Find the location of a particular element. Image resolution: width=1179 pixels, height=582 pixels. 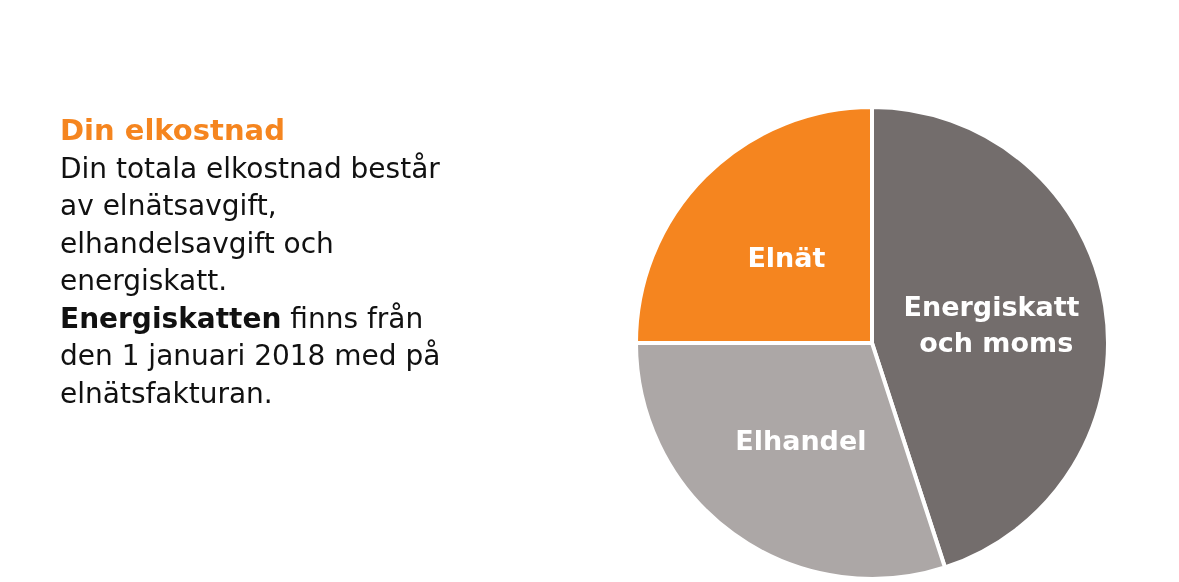

text: Din elkostnad is located at coordinates (173, 130).